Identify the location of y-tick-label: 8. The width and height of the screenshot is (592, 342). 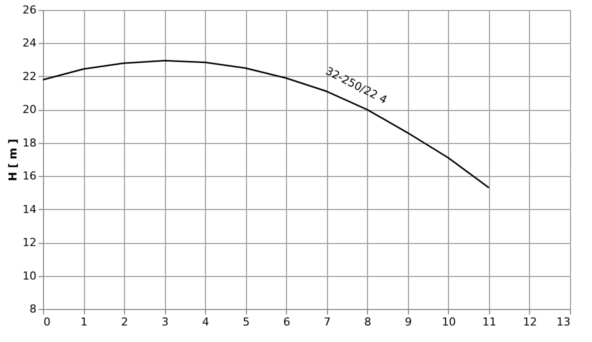
(33, 309).